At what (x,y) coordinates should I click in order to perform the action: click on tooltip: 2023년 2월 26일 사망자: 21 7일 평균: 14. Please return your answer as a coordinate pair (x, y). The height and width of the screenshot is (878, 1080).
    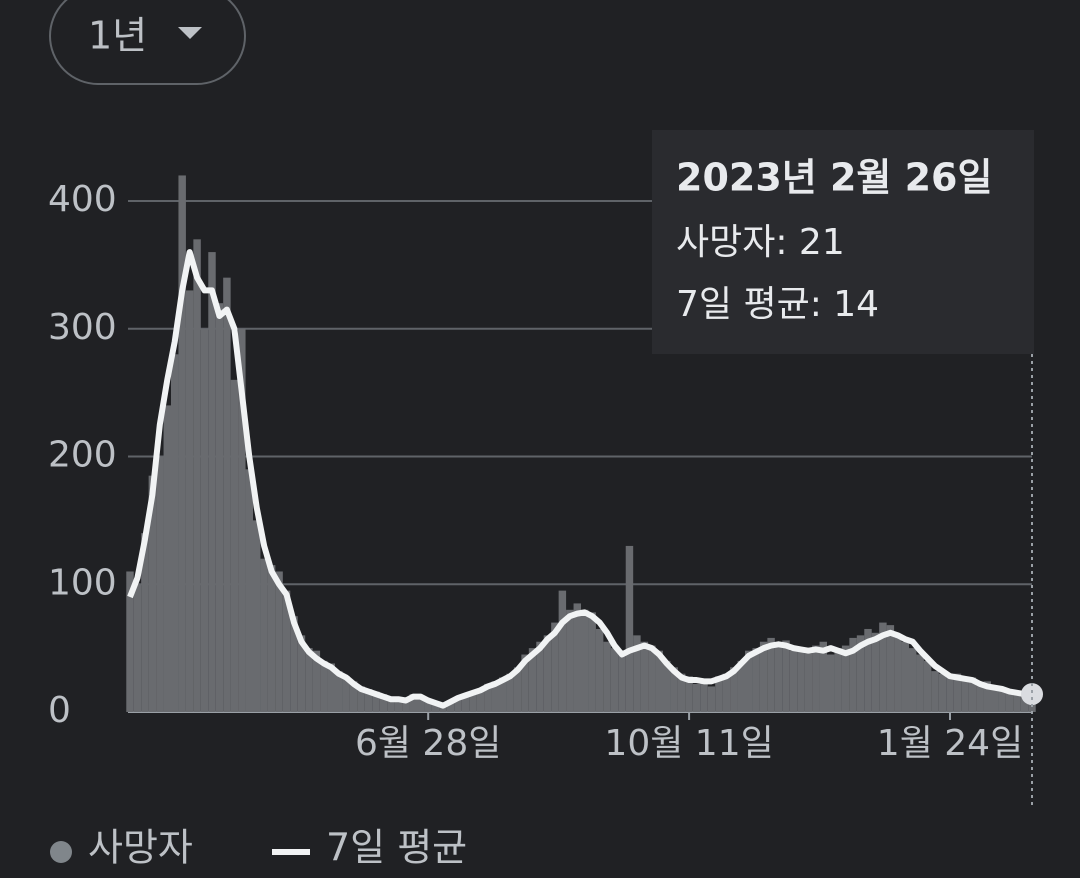
    Looking at the image, I should click on (843, 242).